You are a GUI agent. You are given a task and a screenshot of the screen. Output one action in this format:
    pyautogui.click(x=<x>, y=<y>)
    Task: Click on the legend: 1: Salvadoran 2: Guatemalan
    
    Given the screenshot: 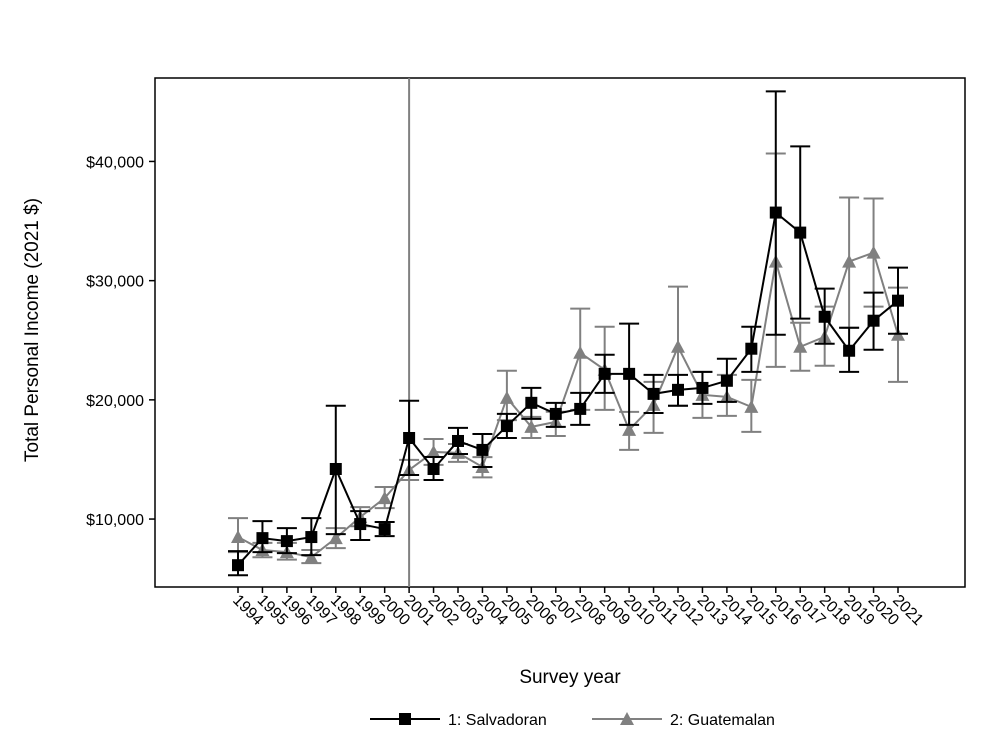 What is the action you would take?
    pyautogui.click(x=572, y=720)
    